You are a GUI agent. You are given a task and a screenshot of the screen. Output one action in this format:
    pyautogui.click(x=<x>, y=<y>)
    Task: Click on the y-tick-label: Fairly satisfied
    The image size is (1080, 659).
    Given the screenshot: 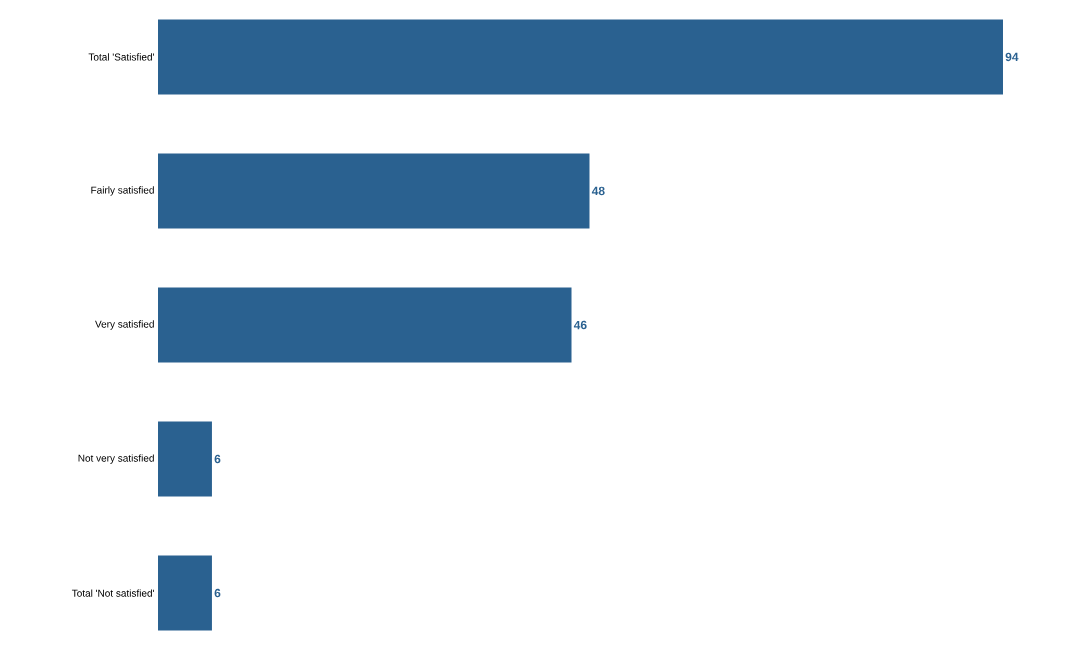 What is the action you would take?
    pyautogui.click(x=122, y=191)
    